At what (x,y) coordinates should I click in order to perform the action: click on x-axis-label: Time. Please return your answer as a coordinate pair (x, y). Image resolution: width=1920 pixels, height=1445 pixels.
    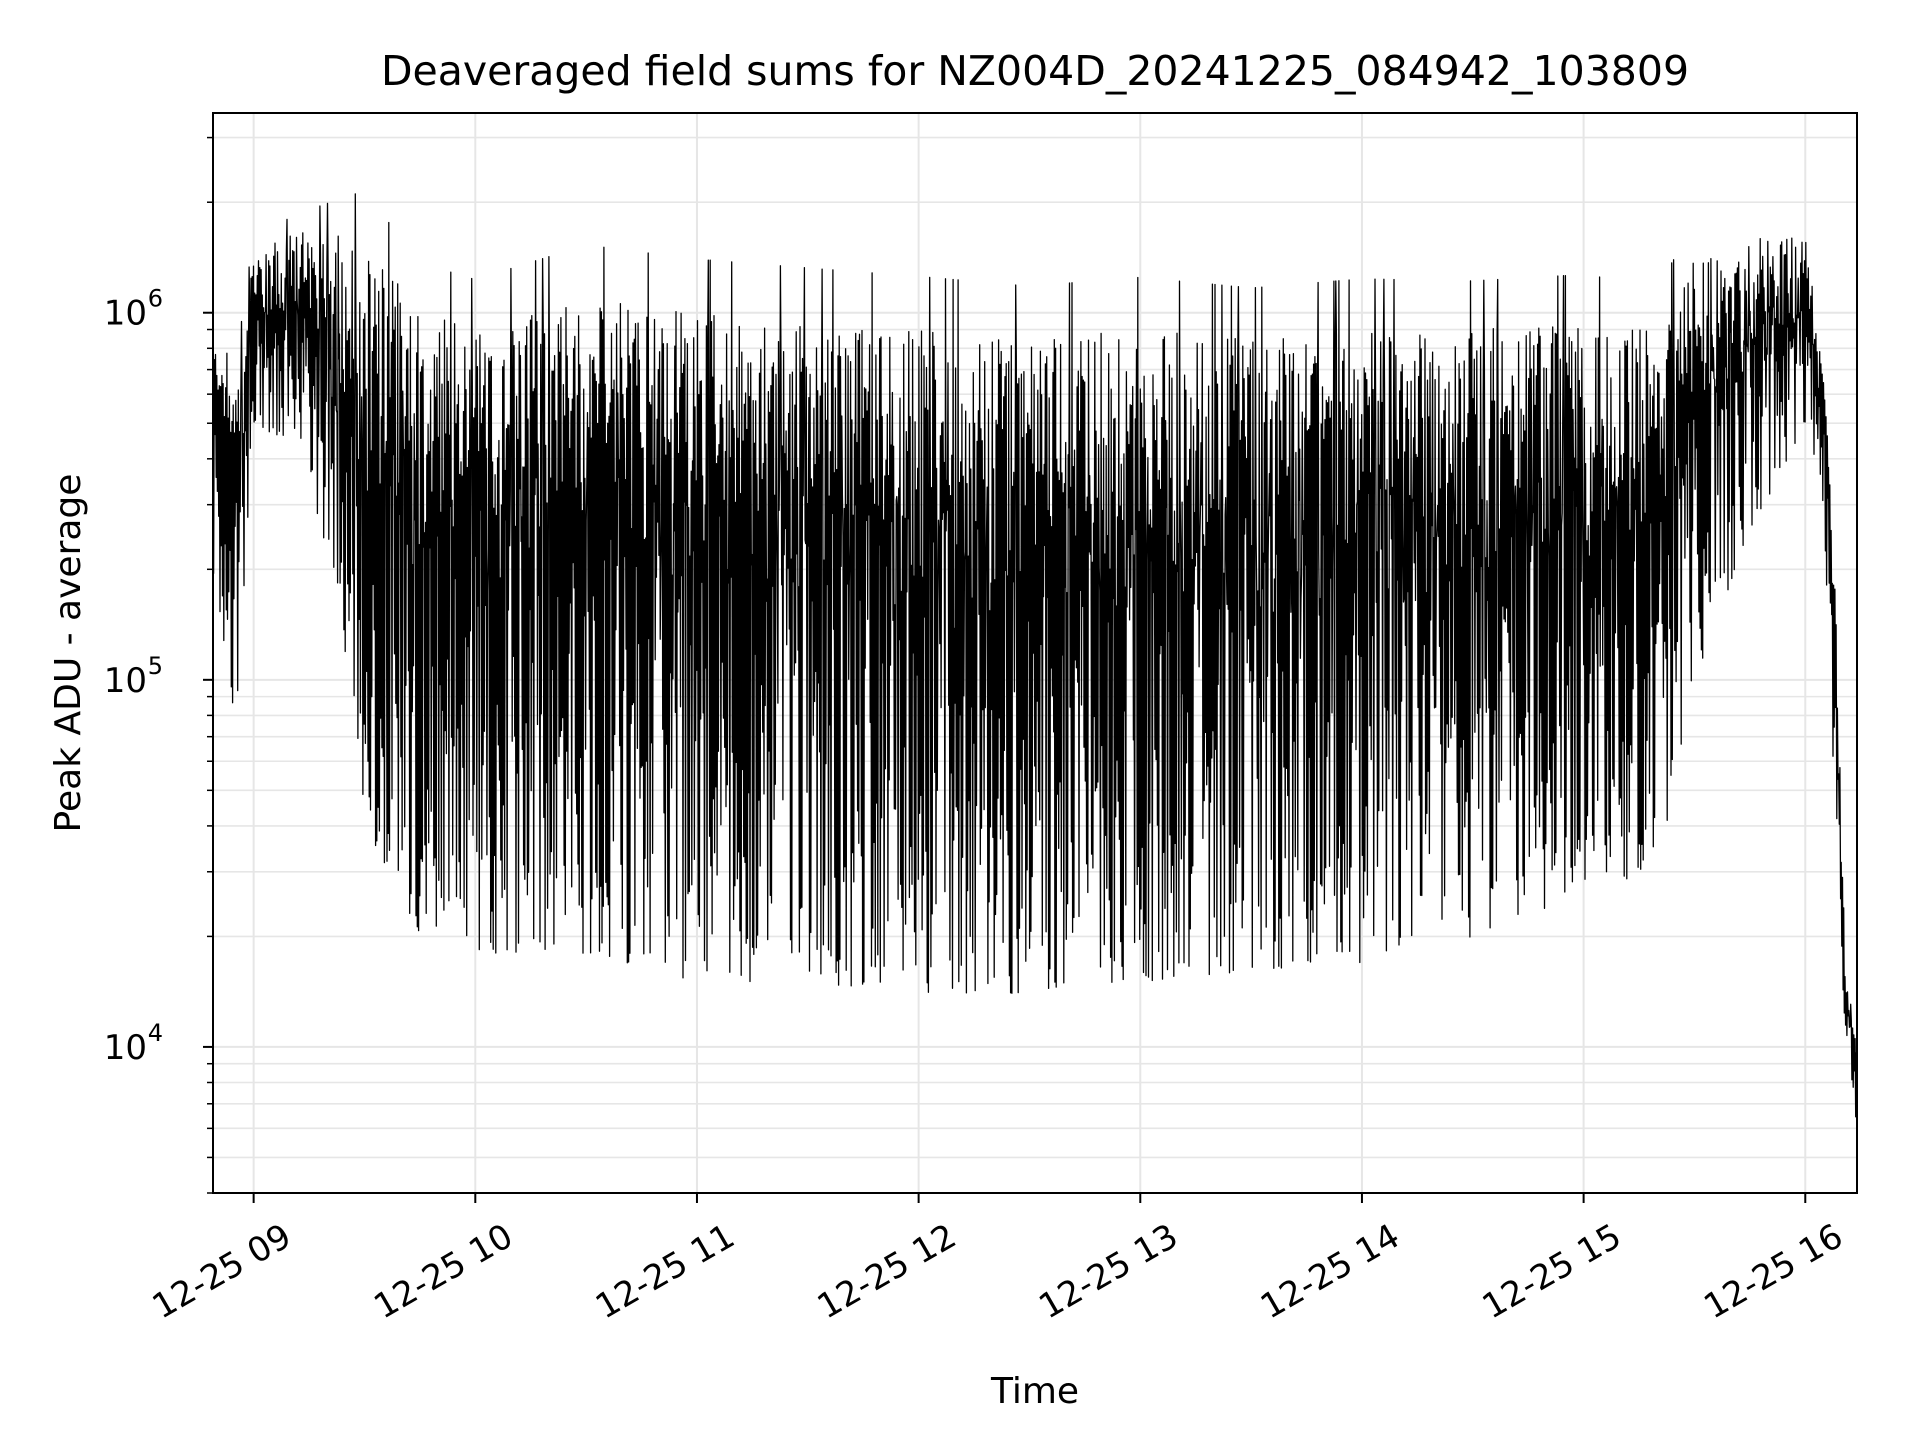
    Looking at the image, I should click on (1034, 1391).